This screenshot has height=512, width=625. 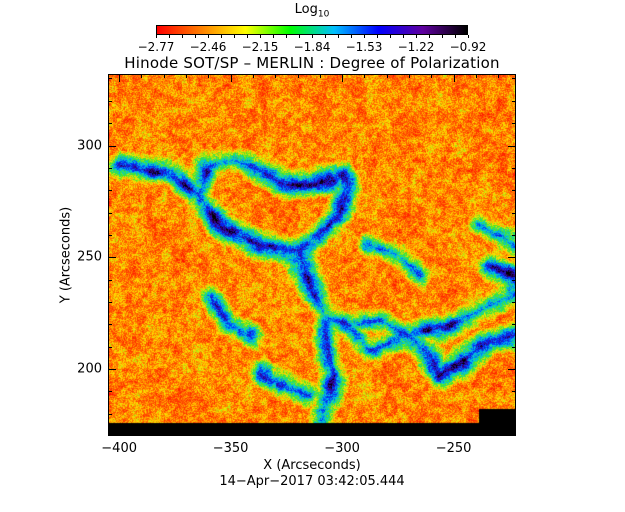 I want to click on x-tick-label: −250, so click(x=453, y=448).